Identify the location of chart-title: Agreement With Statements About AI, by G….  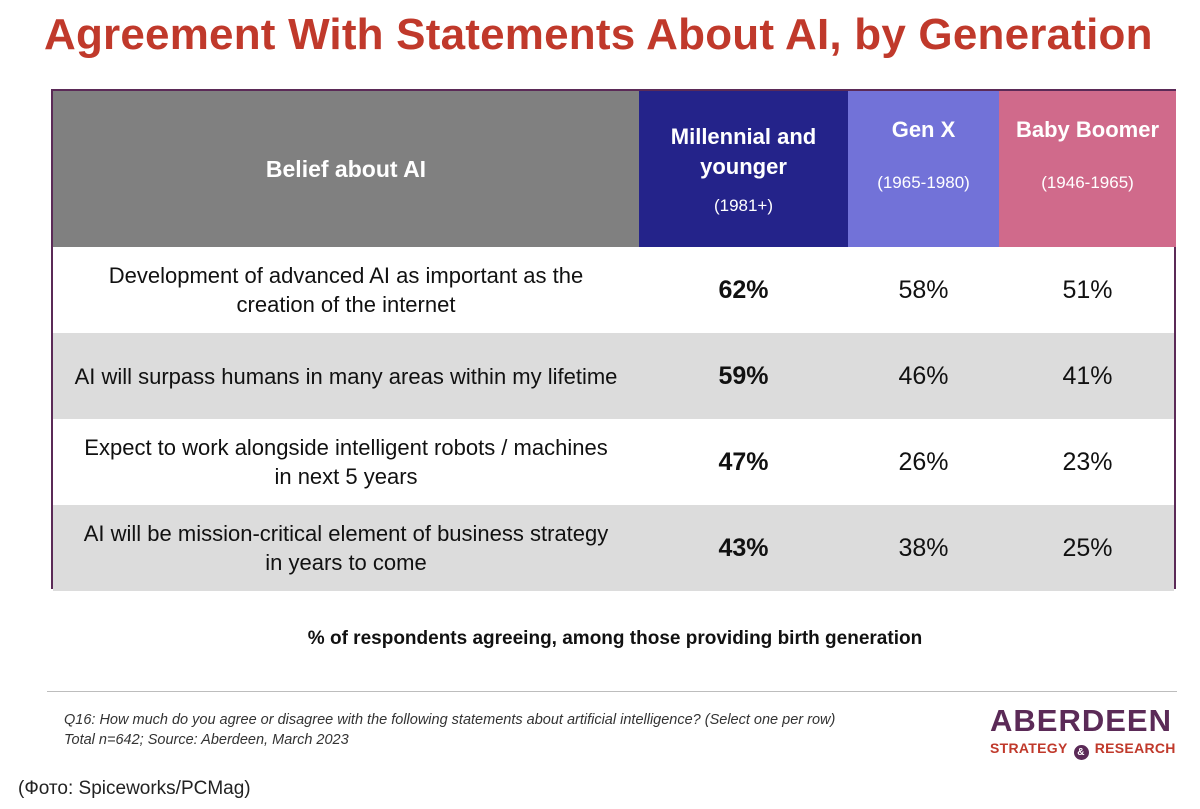
(598, 34).